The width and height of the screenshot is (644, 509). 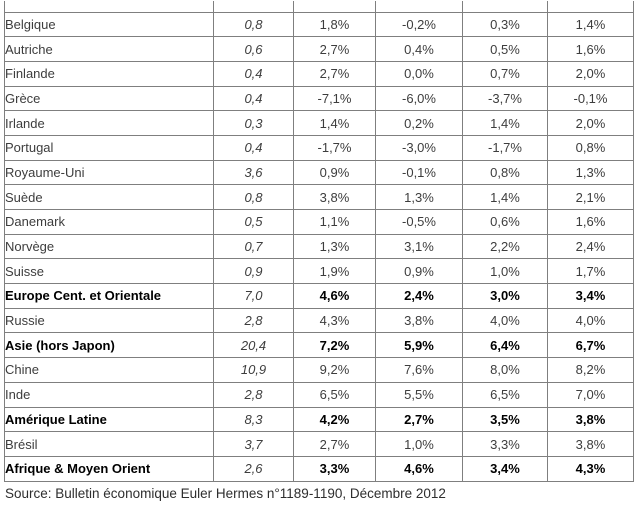 I want to click on table-row: Danemark 0,5 1,1% -0,5% 0,6% 1,6%, so click(x=319, y=222).